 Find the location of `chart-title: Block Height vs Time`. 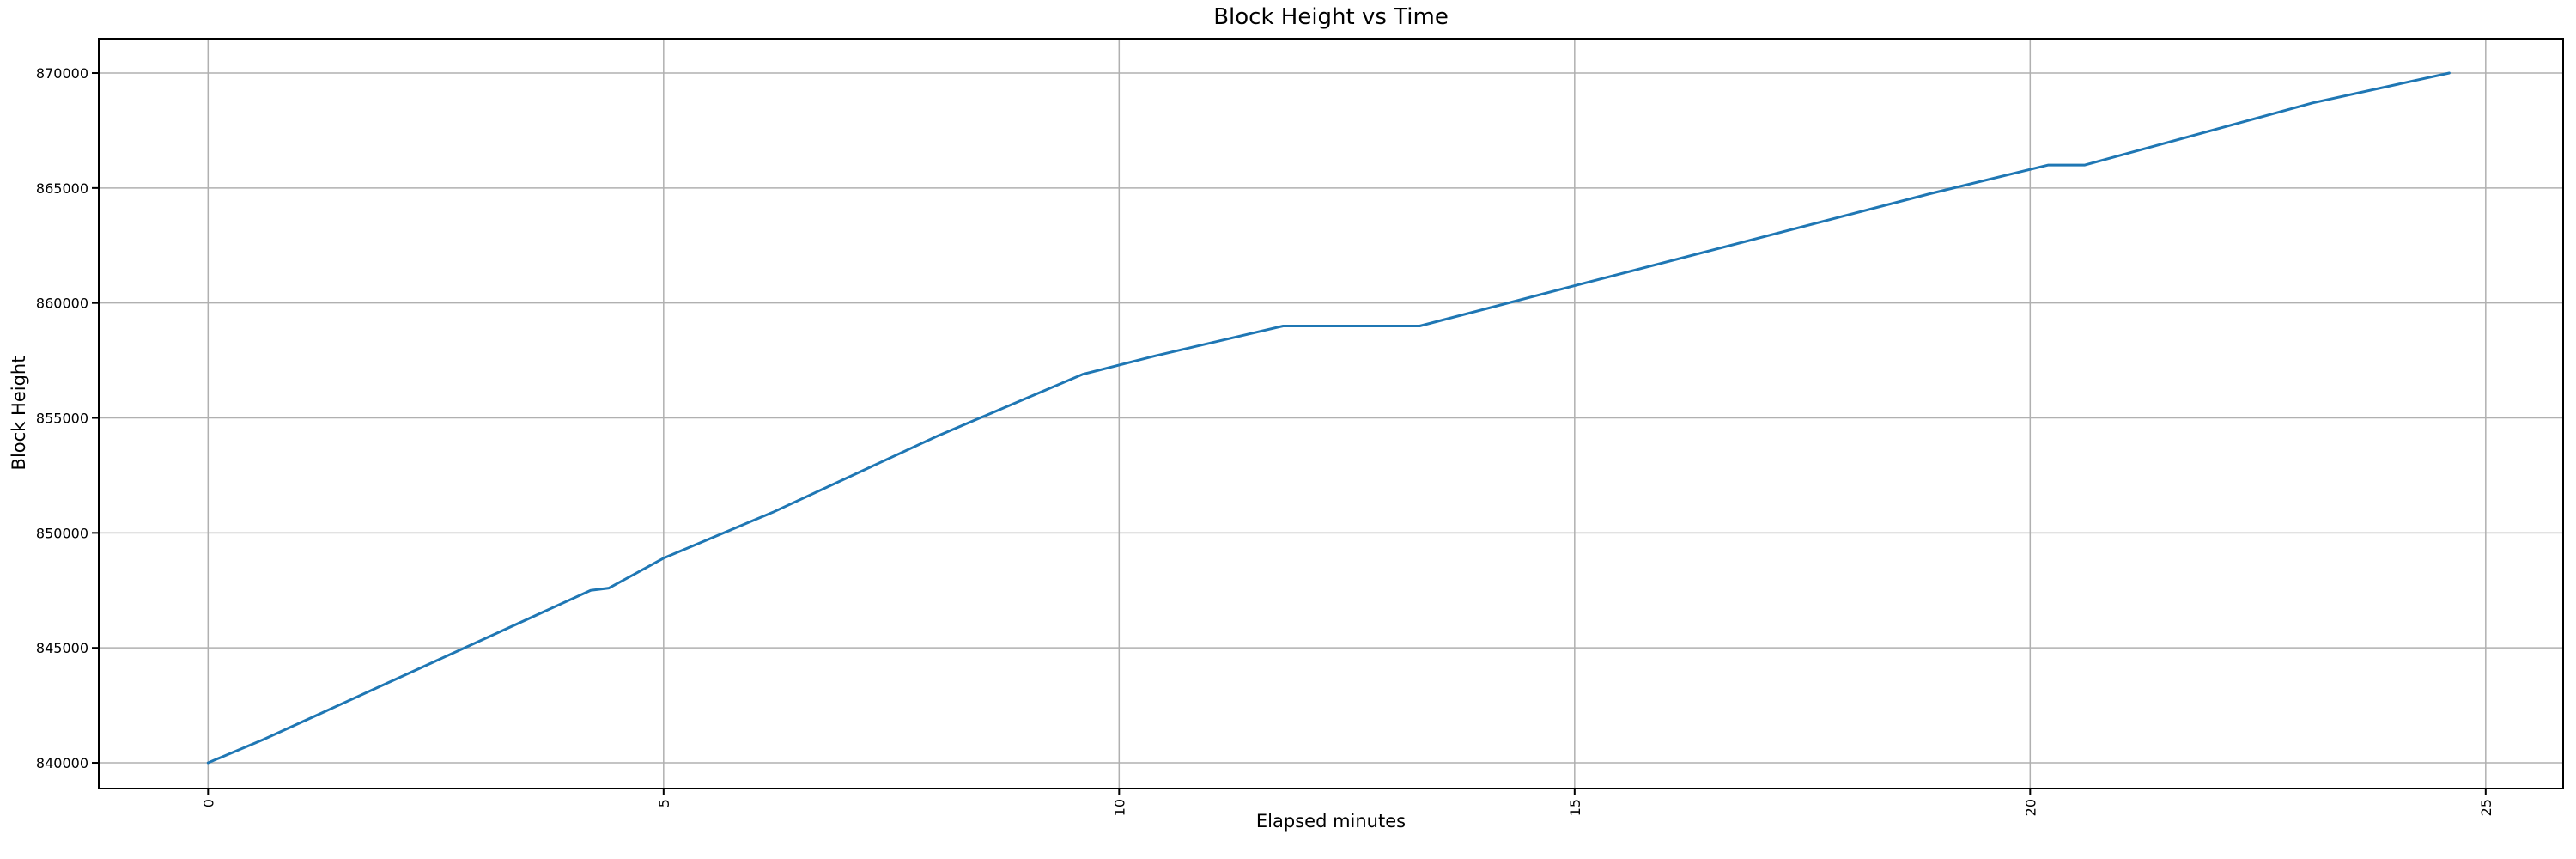

chart-title: Block Height vs Time is located at coordinates (1331, 17).